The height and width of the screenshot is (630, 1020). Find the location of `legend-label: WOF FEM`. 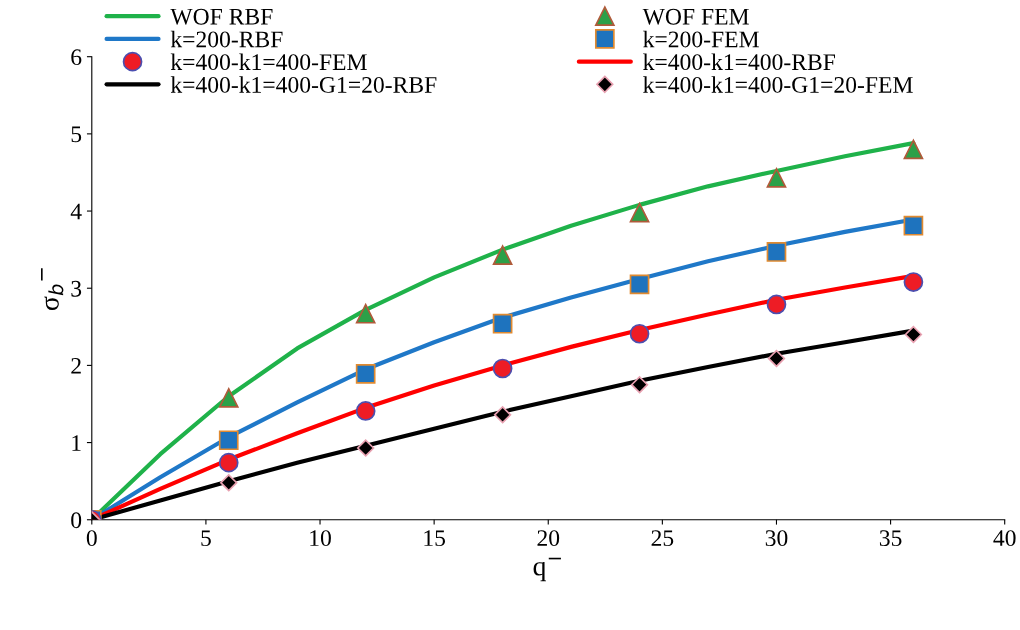

legend-label: WOF FEM is located at coordinates (695, 16).